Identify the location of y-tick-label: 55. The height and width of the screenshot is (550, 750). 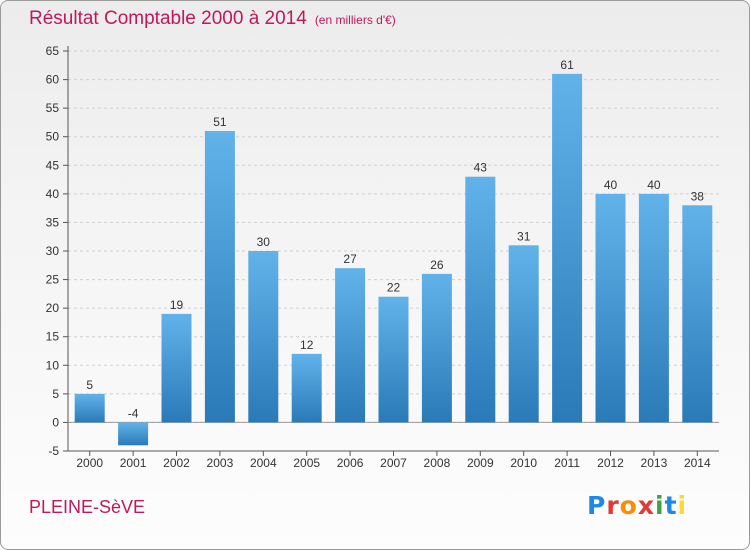
(53, 108).